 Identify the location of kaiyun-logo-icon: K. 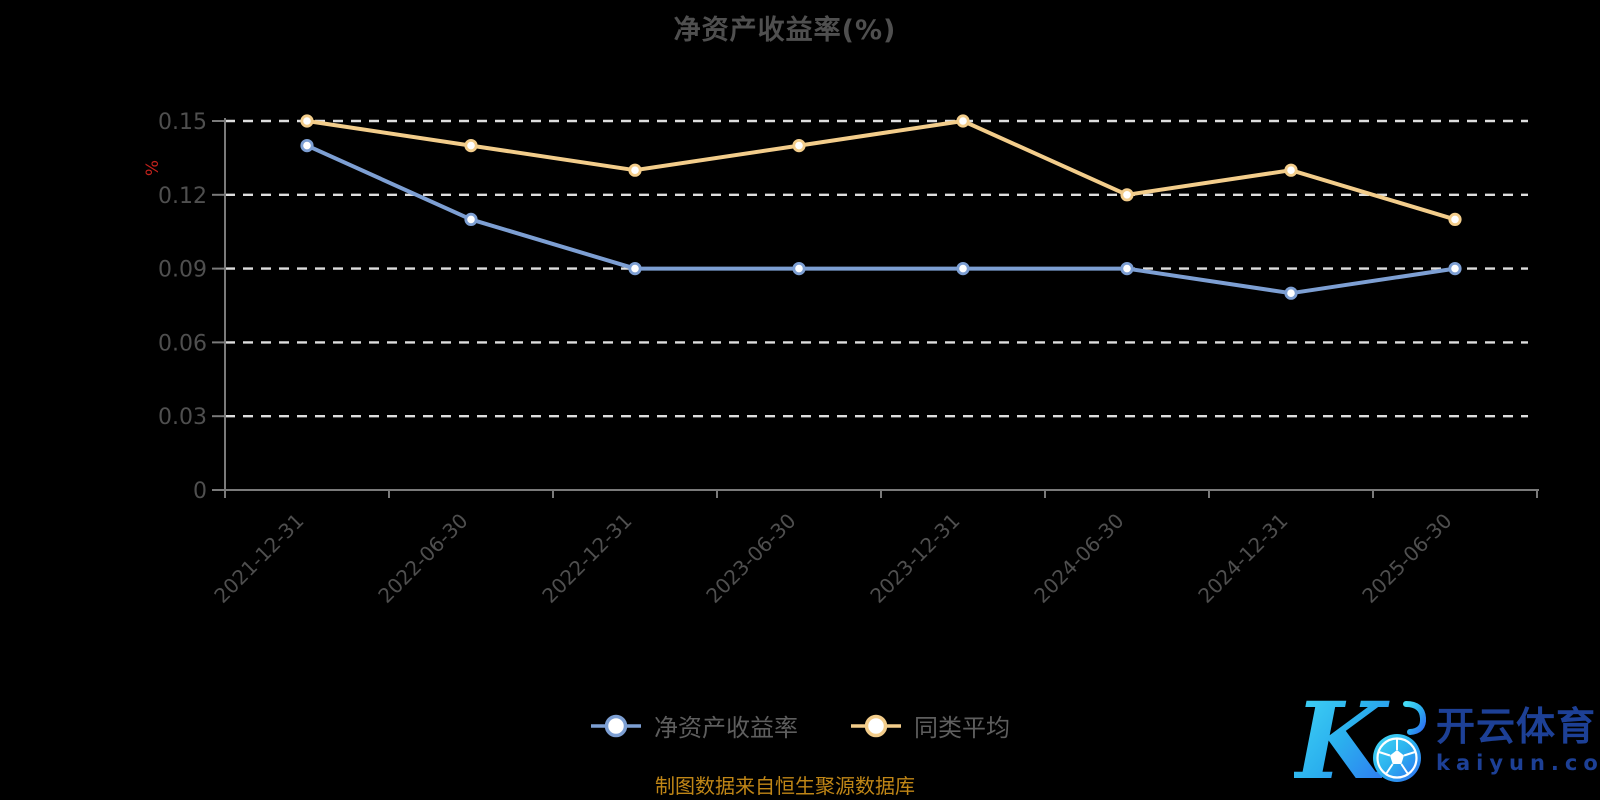
(1360, 741).